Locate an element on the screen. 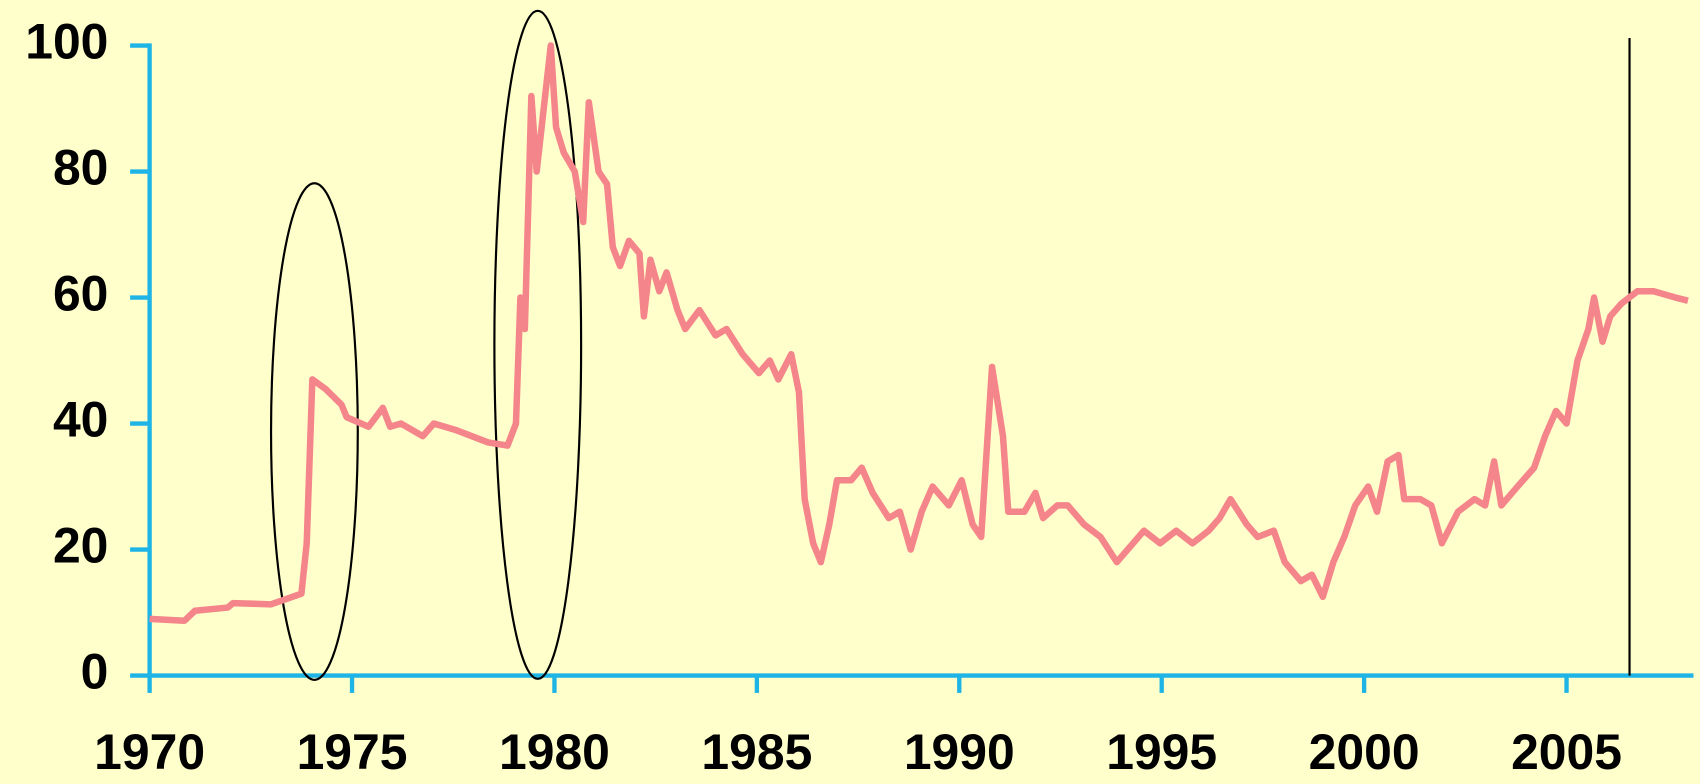 The height and width of the screenshot is (784, 1700). y-tick-label: 20 is located at coordinates (80, 546).